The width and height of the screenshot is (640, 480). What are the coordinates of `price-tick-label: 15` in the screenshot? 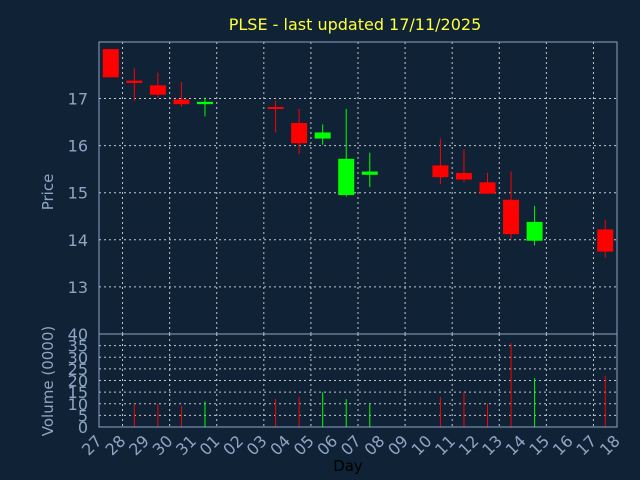 It's located at (78, 193).